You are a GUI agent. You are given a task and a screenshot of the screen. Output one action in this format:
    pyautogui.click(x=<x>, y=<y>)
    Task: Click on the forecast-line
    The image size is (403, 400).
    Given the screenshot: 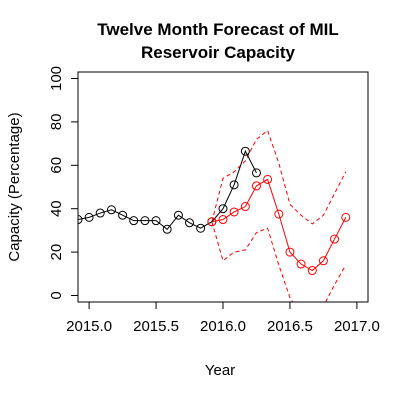 What is the action you would take?
    pyautogui.click(x=279, y=225)
    